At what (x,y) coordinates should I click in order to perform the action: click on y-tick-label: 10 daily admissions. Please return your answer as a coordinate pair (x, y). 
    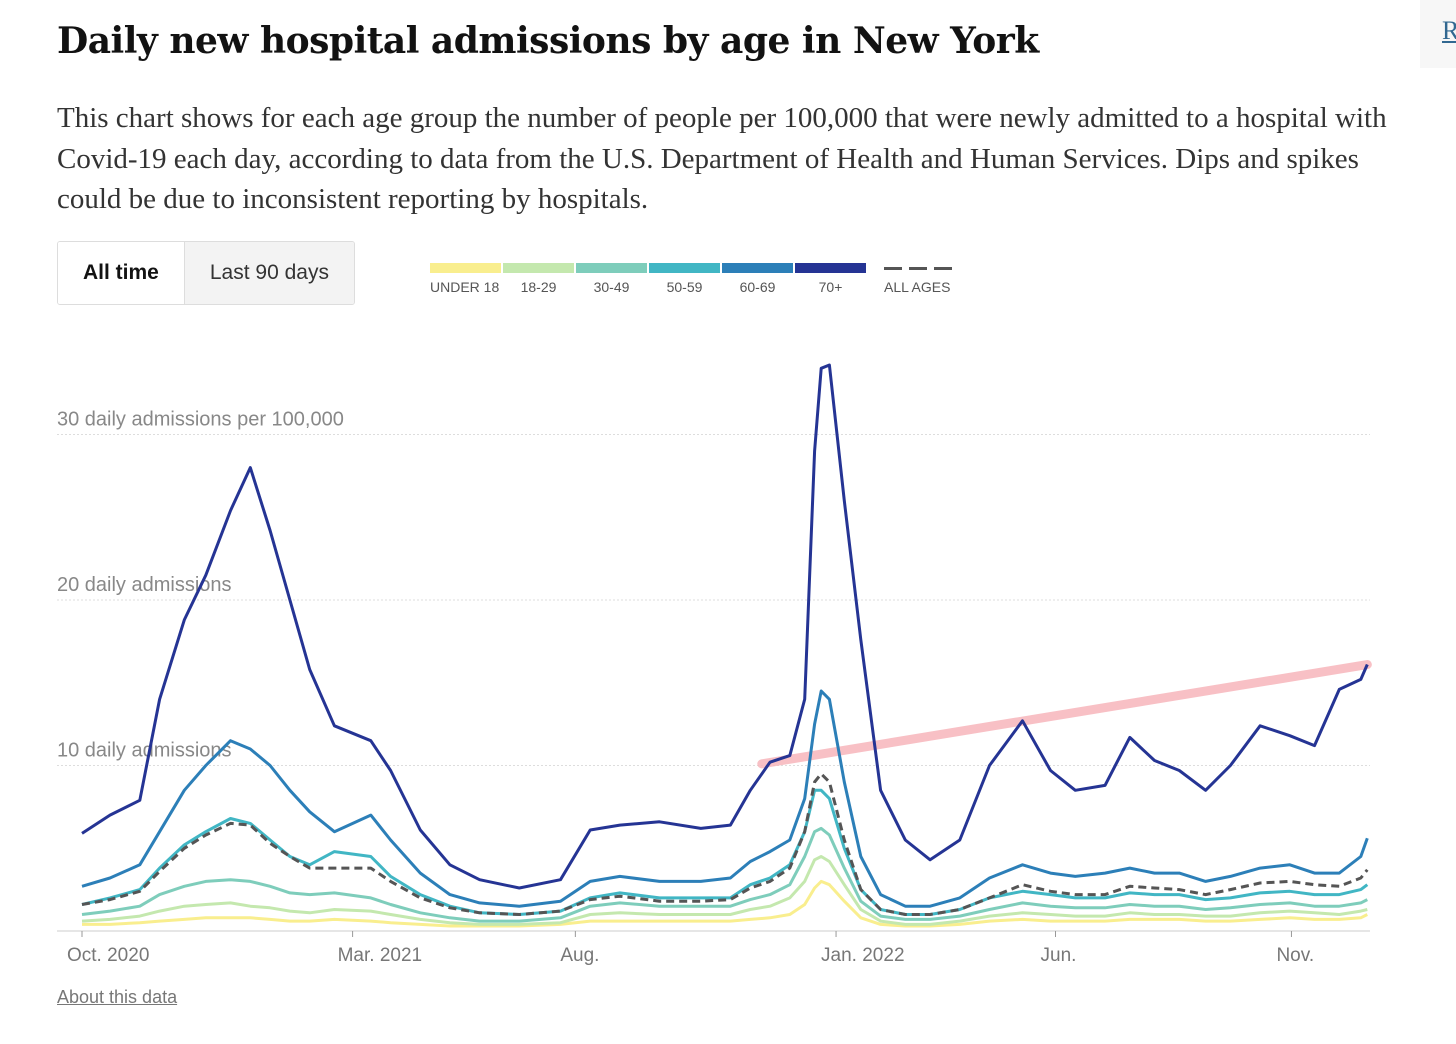
    Looking at the image, I should click on (144, 751).